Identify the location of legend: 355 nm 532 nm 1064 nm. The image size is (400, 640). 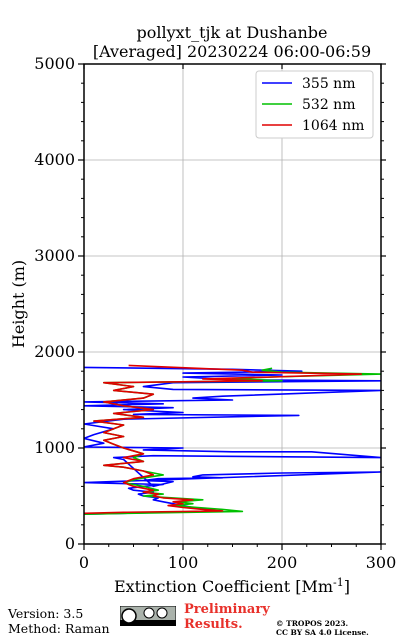
(314, 104).